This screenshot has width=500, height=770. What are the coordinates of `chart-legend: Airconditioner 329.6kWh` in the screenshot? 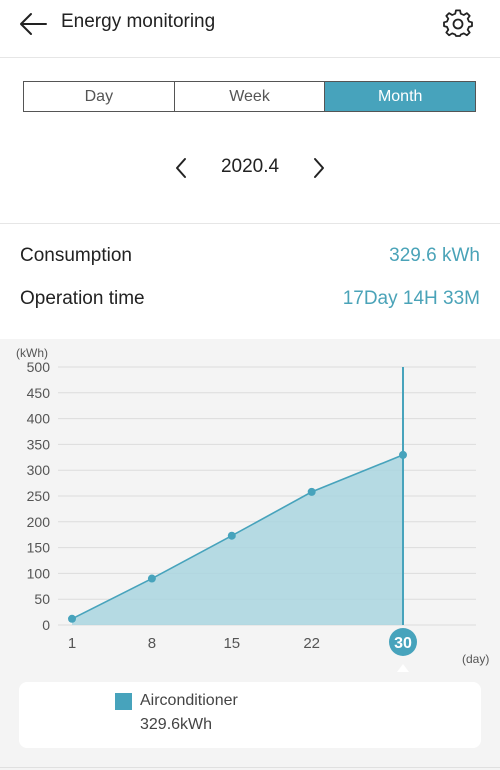 It's located at (250, 715).